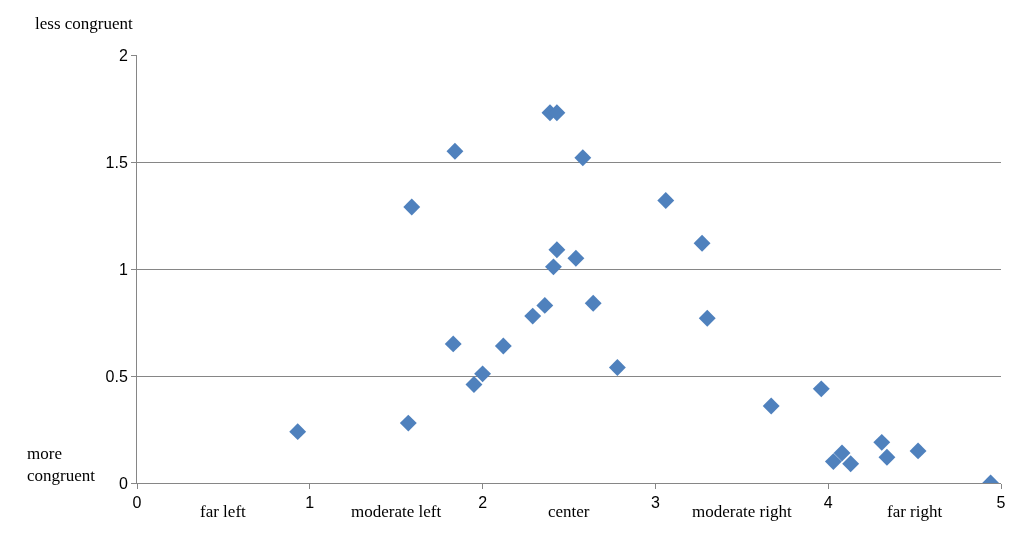 Image resolution: width=1016 pixels, height=533 pixels. What do you see at coordinates (84, 23) in the screenshot?
I see `text: less congruent` at bounding box center [84, 23].